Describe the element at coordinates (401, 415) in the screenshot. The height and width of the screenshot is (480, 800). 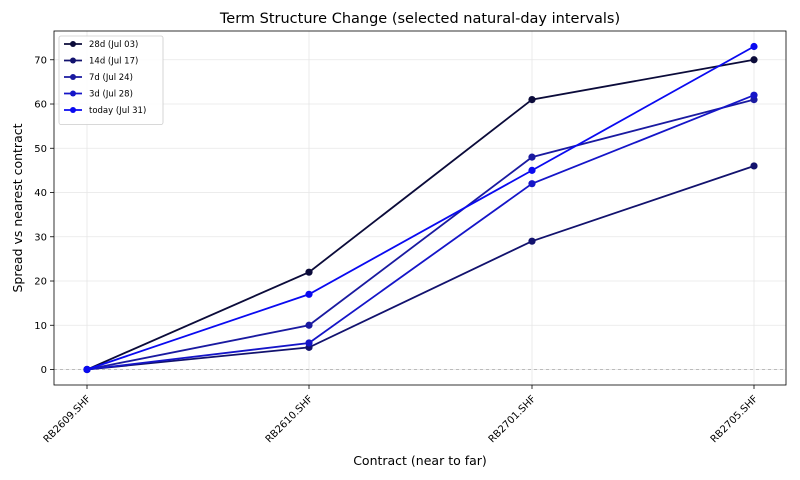
I see `x-axis-ticks: RB2609.SHF RB2610.SHF RB2701.SHF RB2705.SHF` at that location.